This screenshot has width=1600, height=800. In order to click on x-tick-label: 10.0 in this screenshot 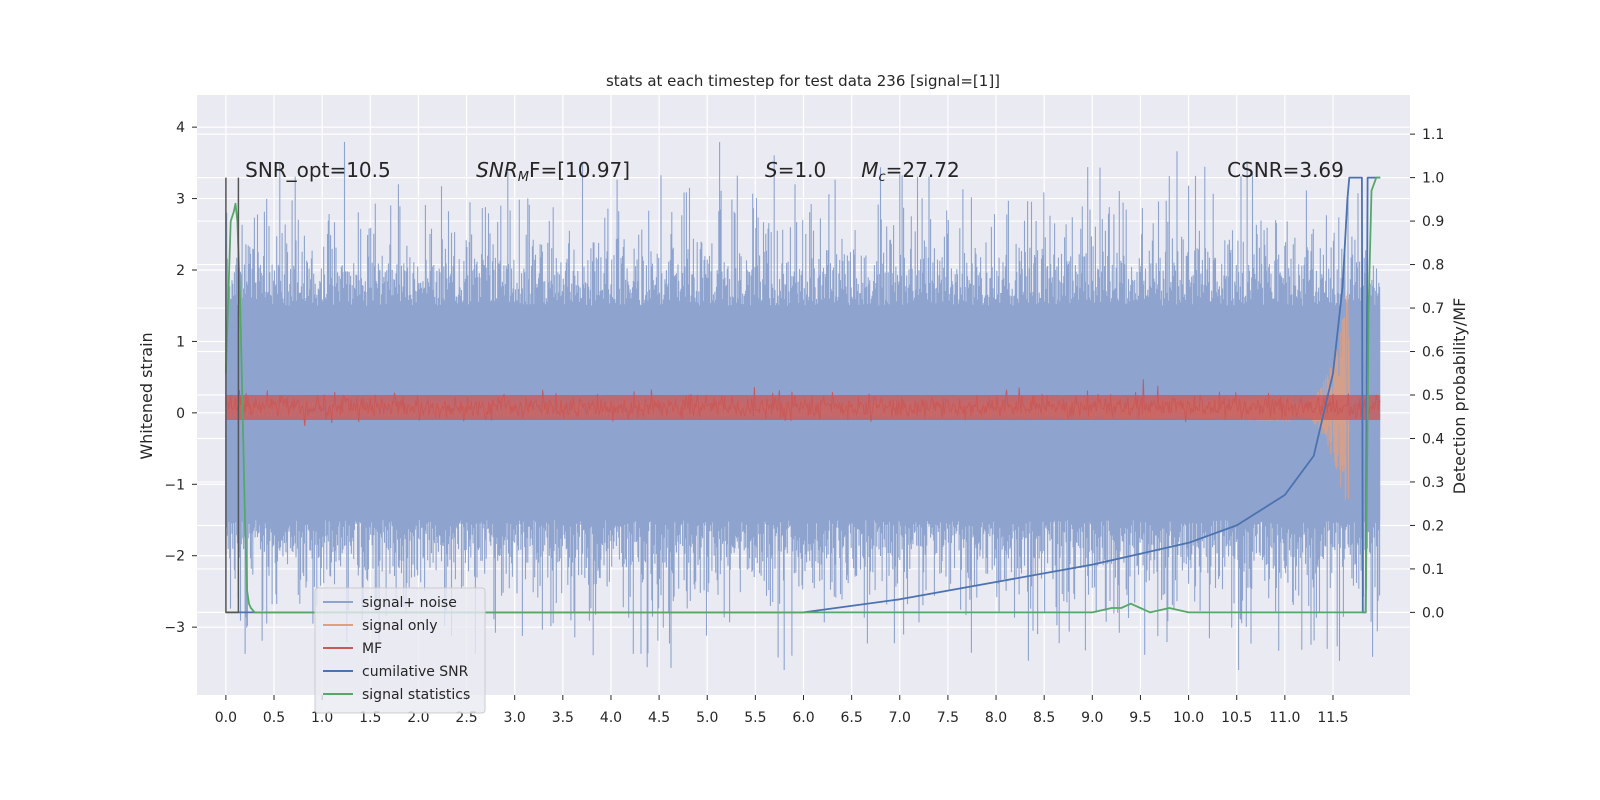, I will do `click(1188, 718)`.